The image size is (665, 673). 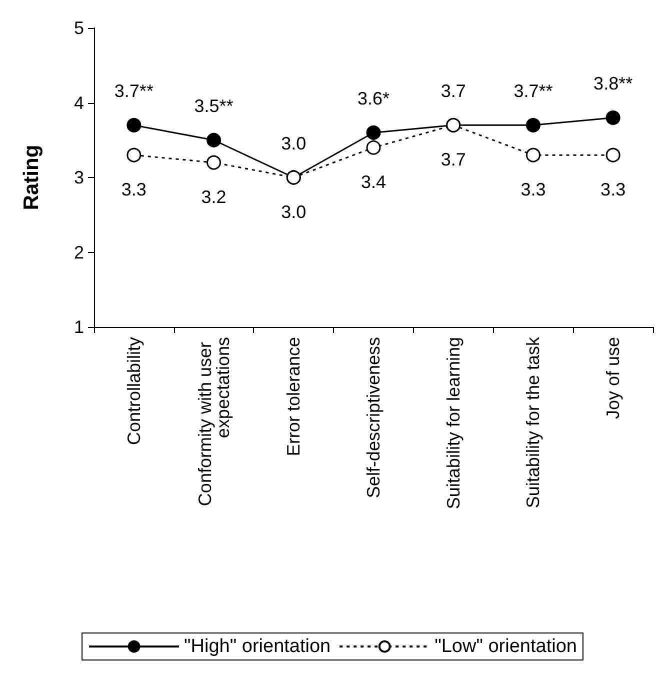 I want to click on data-label: 3.2, so click(x=213, y=196).